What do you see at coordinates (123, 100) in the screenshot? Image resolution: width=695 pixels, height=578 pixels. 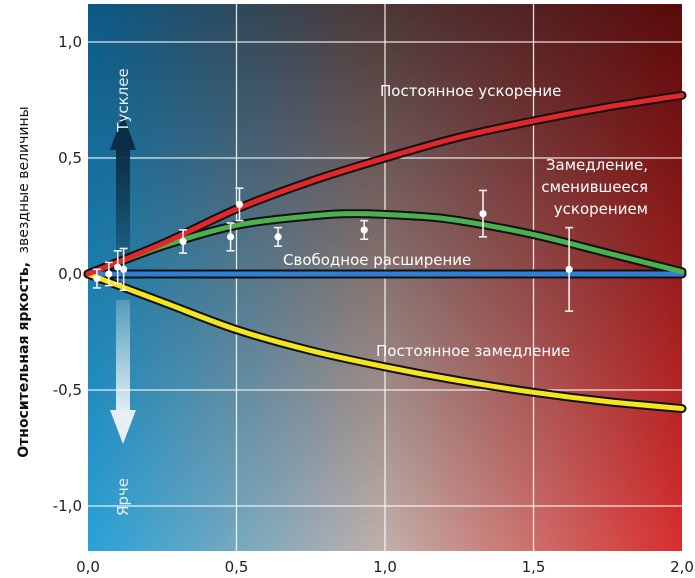 I see `arrow-up-label: Тусклее` at bounding box center [123, 100].